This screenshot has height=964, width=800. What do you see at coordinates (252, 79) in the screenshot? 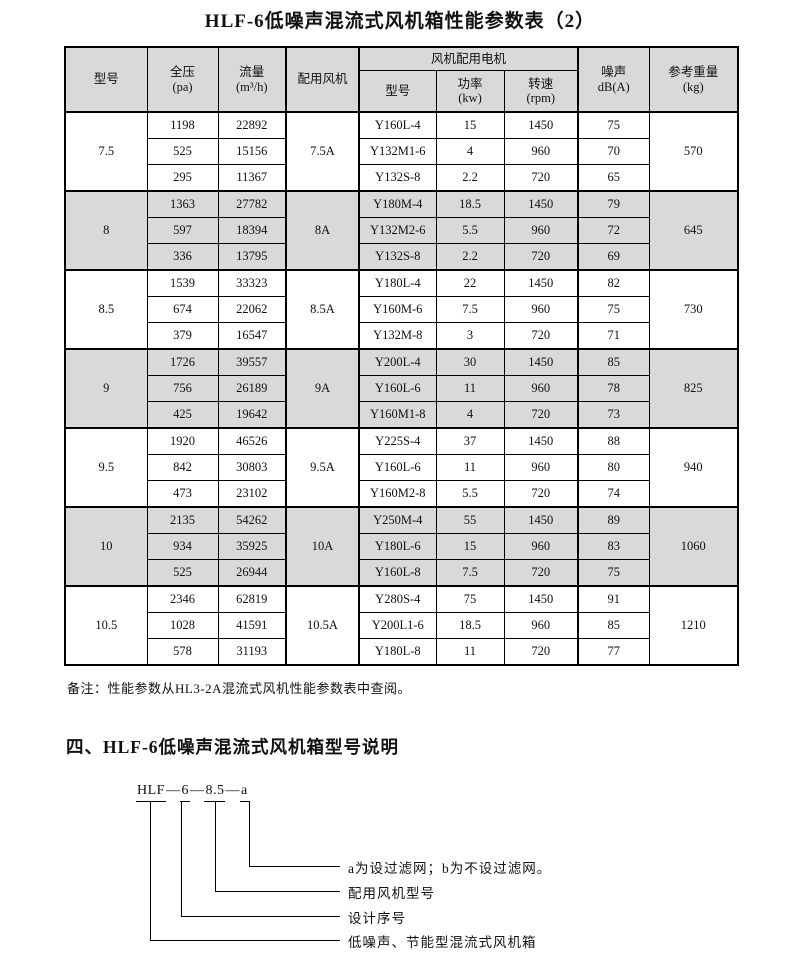
I see `header-flow: 流量 (m³/h)` at bounding box center [252, 79].